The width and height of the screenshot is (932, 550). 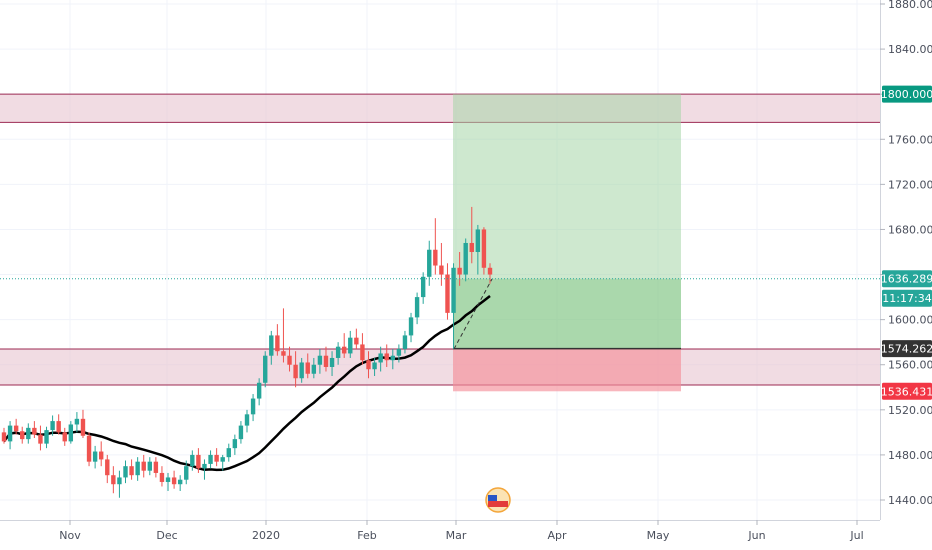 I want to click on y-tick-label: 1560.000, so click(x=910, y=365).